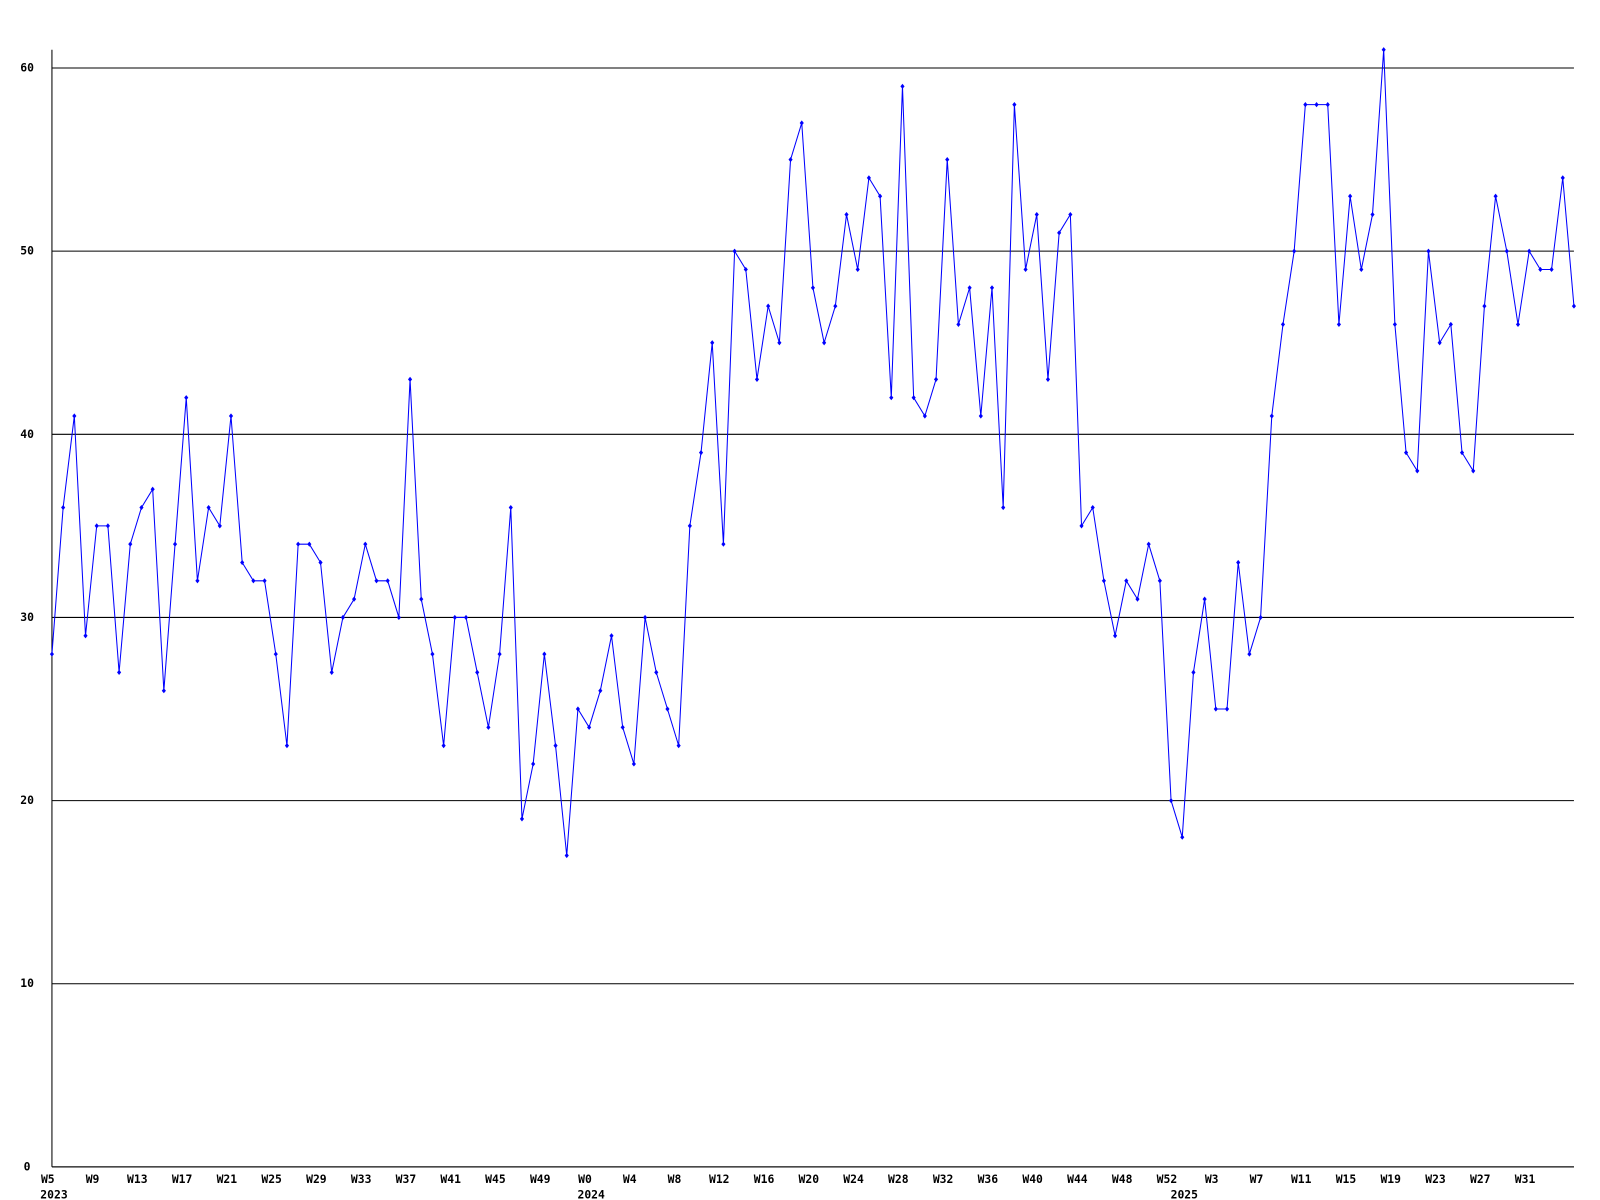 Image resolution: width=1600 pixels, height=1200 pixels. Describe the element at coordinates (540, 1179) in the screenshot. I see `x-tick-label: W49` at that location.